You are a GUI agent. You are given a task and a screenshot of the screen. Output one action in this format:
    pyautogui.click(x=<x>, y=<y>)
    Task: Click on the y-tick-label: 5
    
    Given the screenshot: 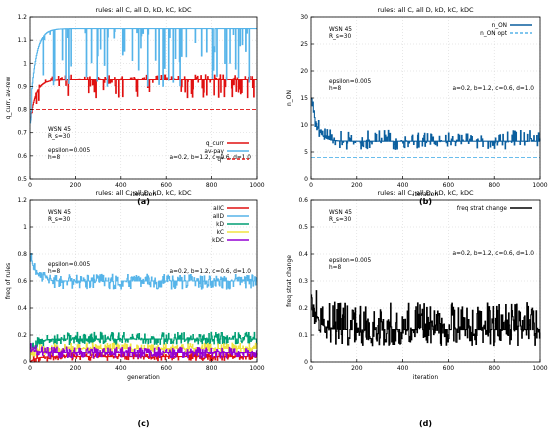 What is the action you would take?
    pyautogui.click(x=306, y=152)
    